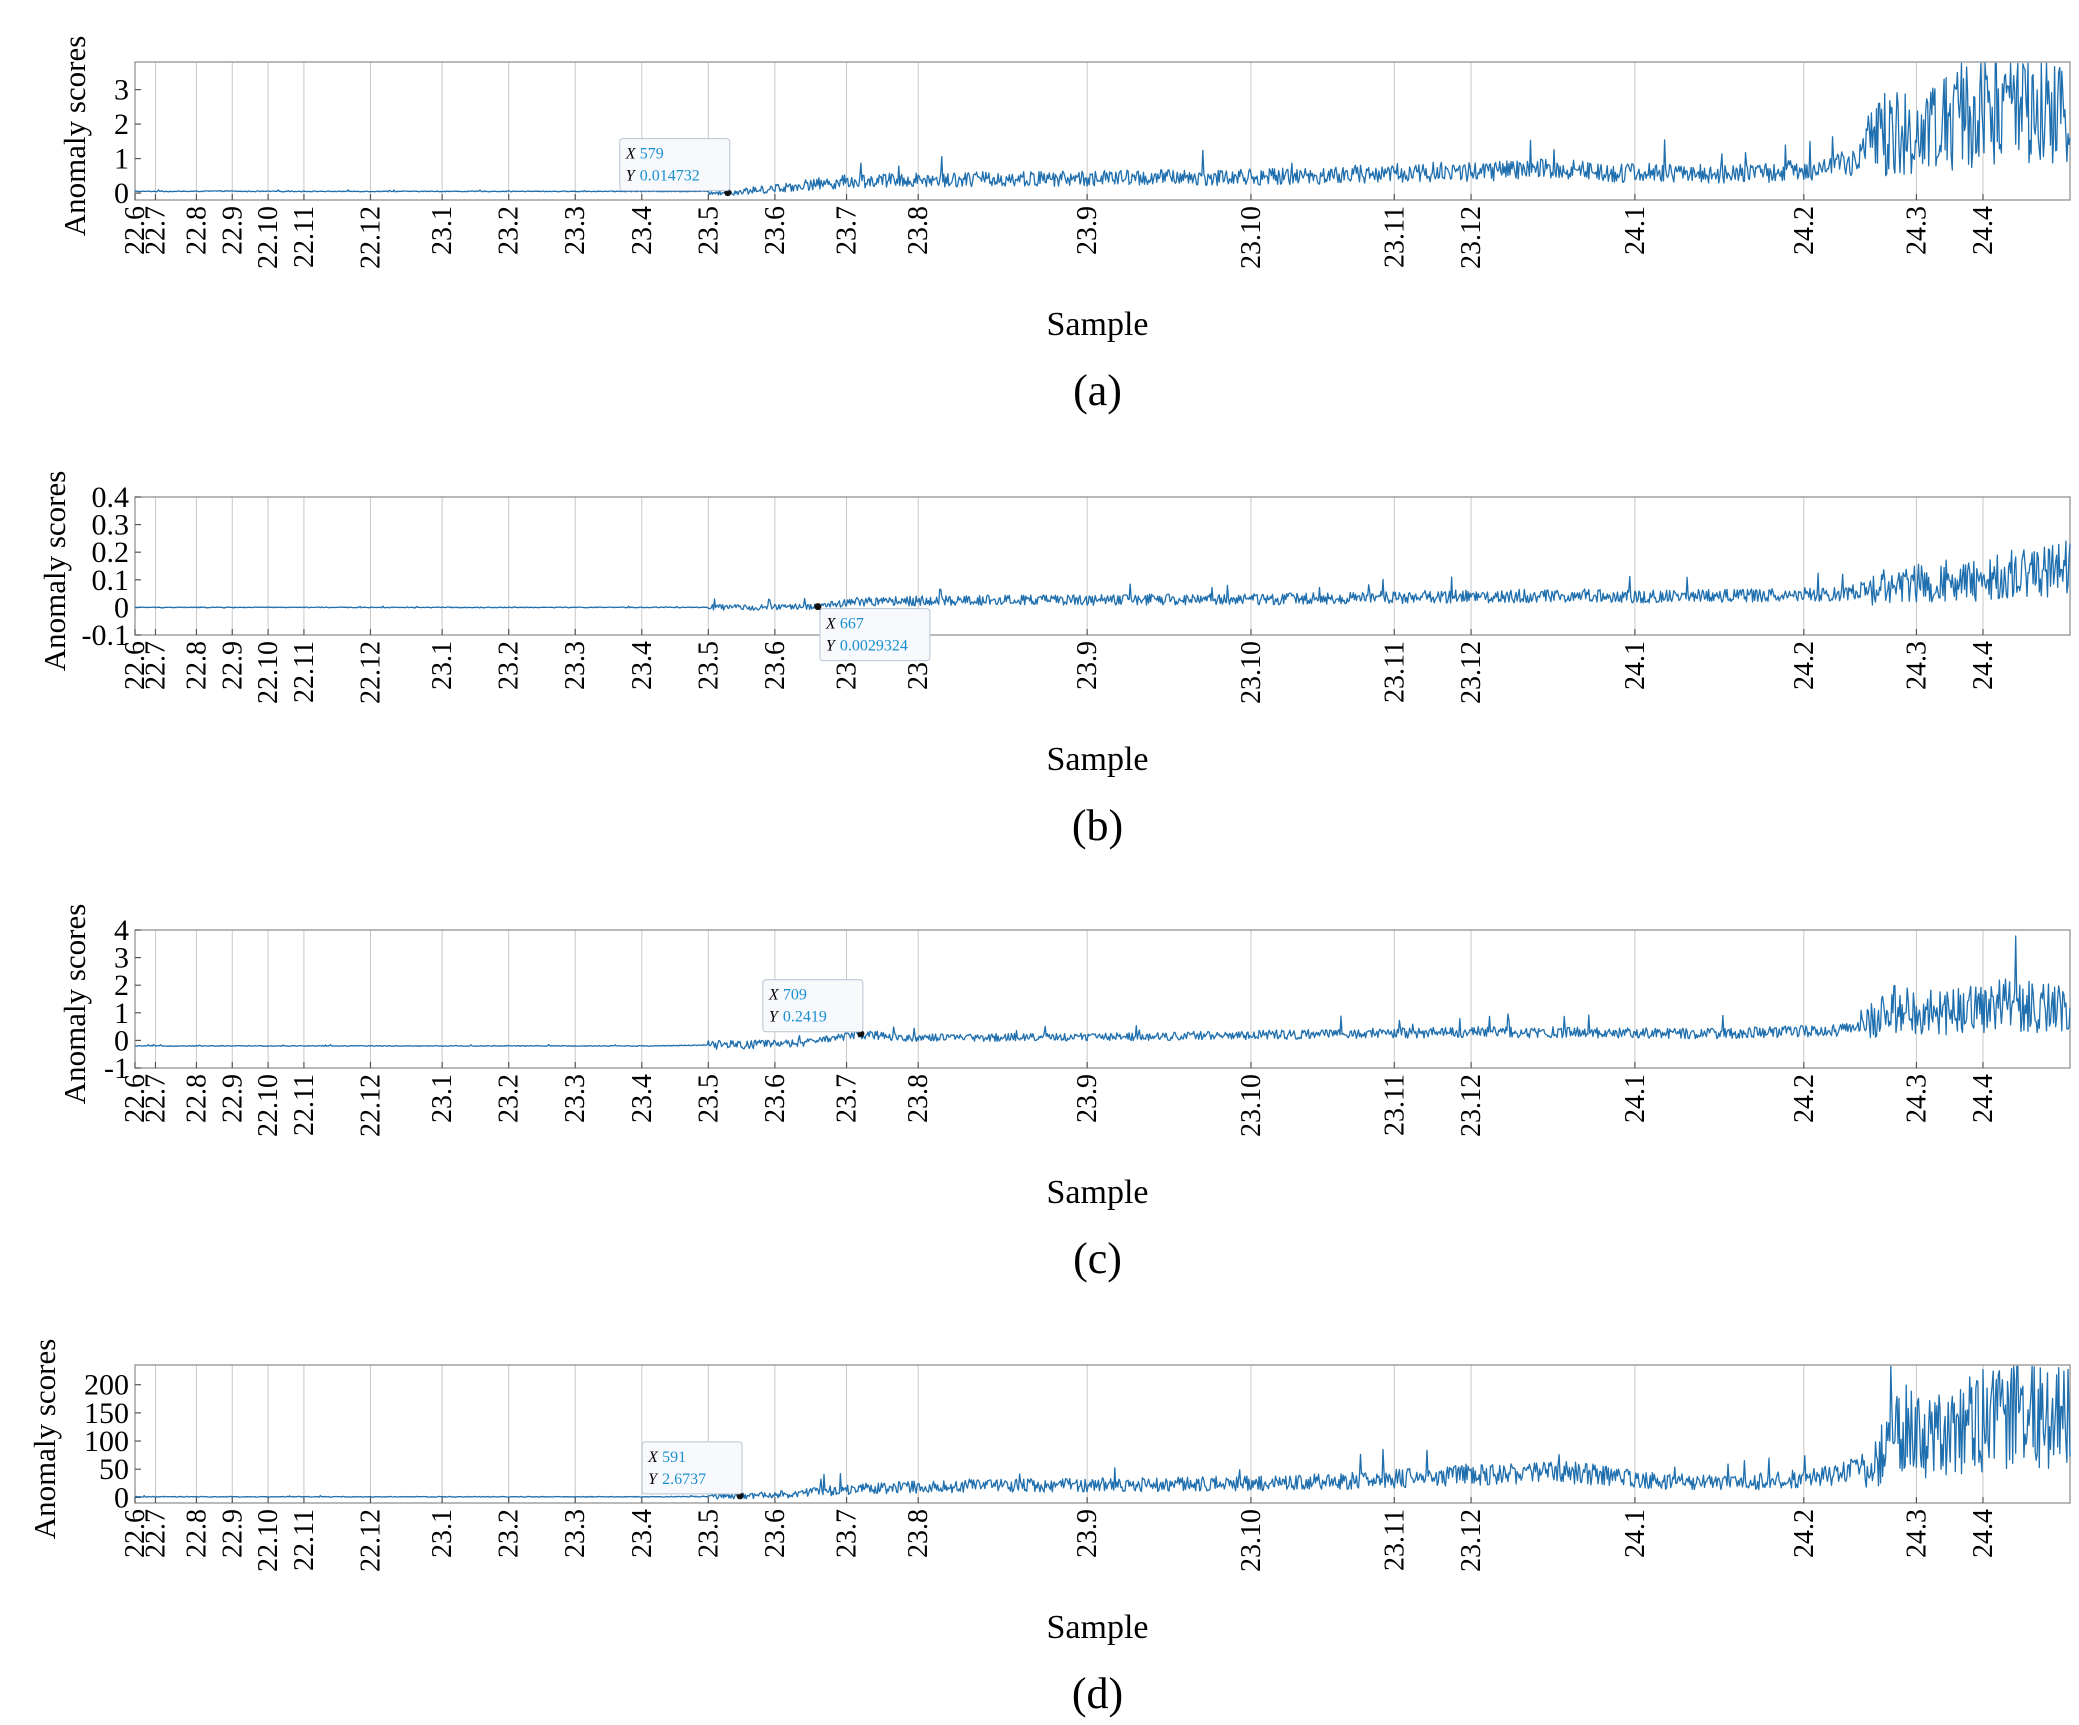  Describe the element at coordinates (111, 497) in the screenshot. I see `y-tick-label: 0.4` at that location.